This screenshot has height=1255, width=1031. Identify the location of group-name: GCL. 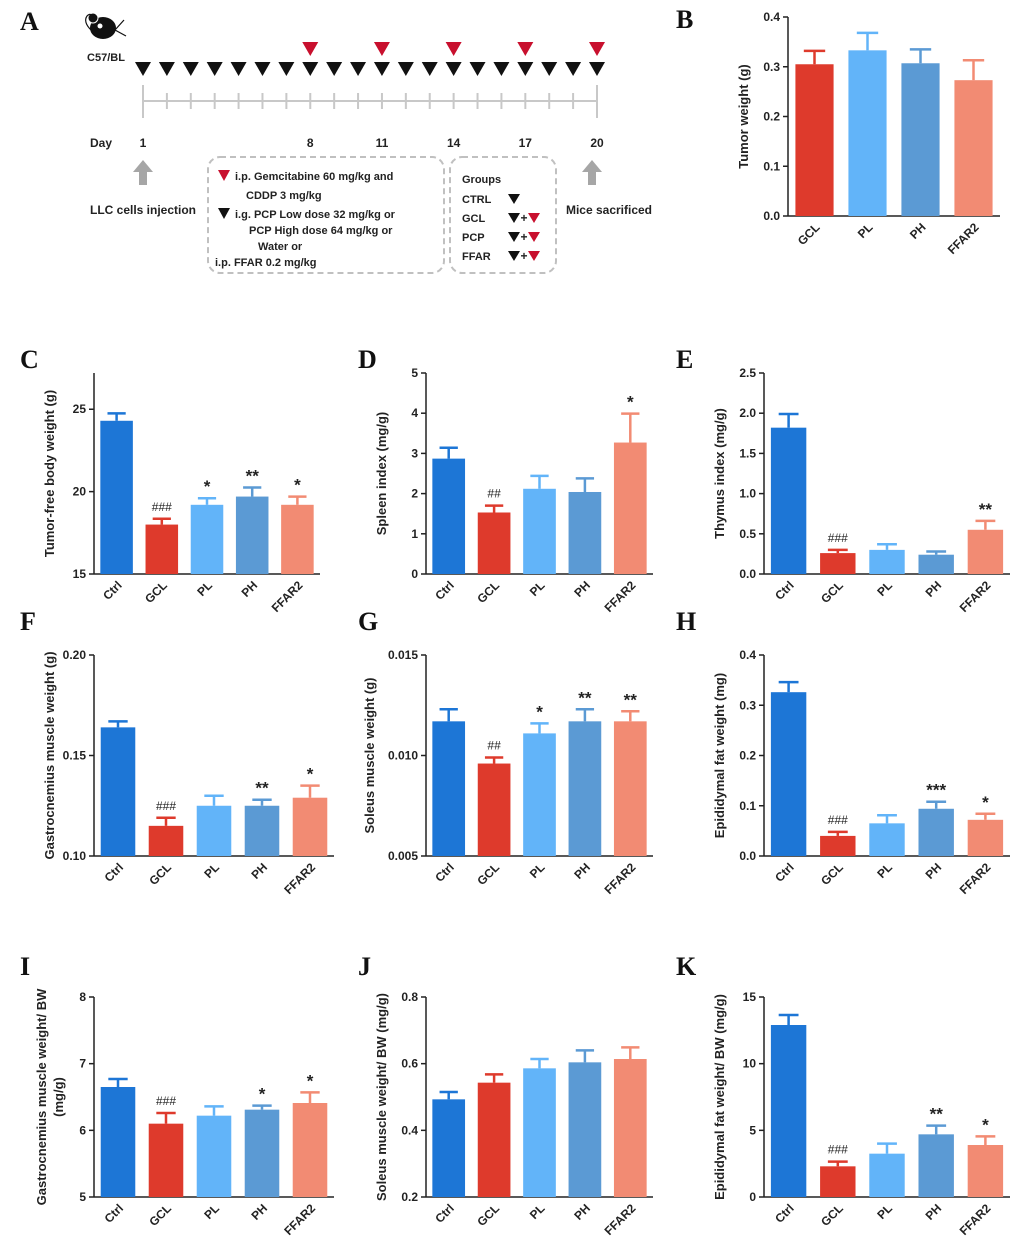
(474, 219).